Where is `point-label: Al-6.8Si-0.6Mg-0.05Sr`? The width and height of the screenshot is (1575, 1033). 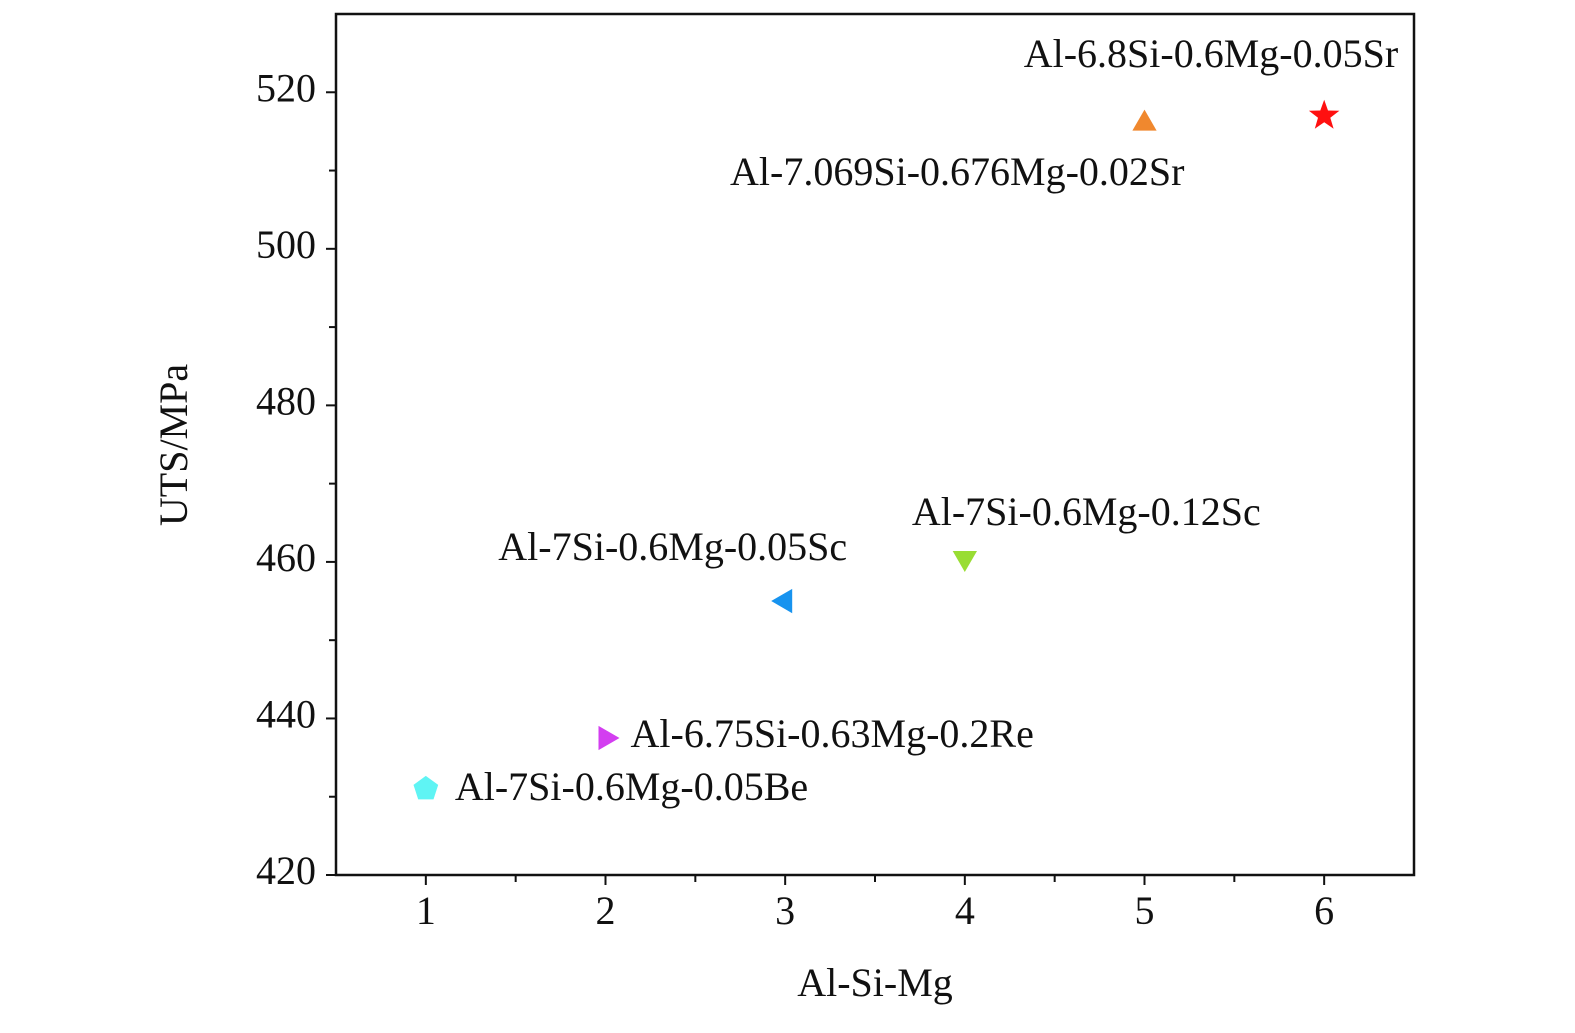 point-label: Al-6.8Si-0.6Mg-0.05Sr is located at coordinates (1211, 53).